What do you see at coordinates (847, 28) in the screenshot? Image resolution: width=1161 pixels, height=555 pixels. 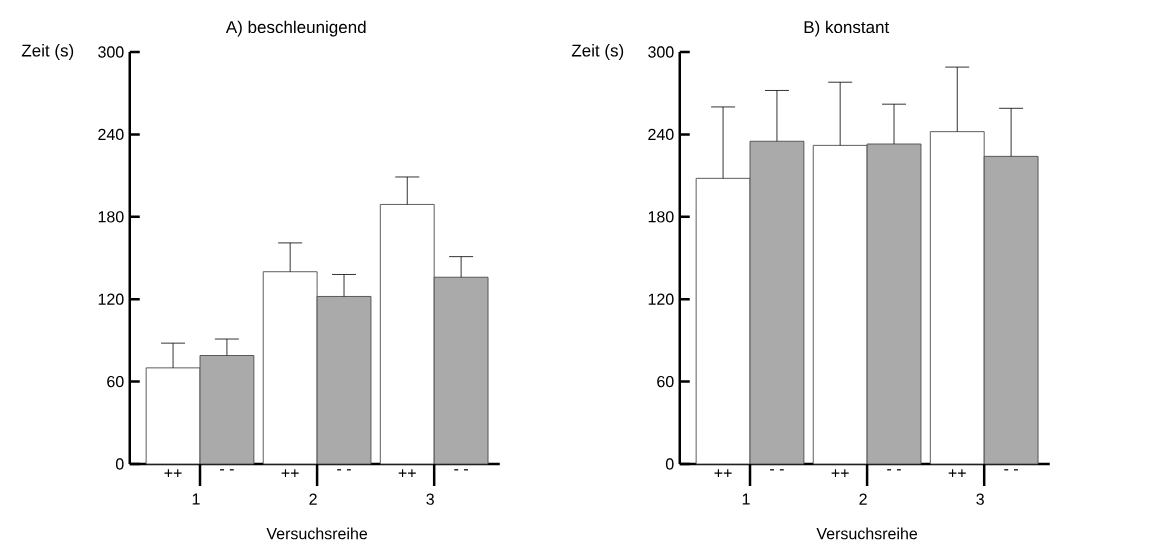 I see `chart-title: B) konstant` at bounding box center [847, 28].